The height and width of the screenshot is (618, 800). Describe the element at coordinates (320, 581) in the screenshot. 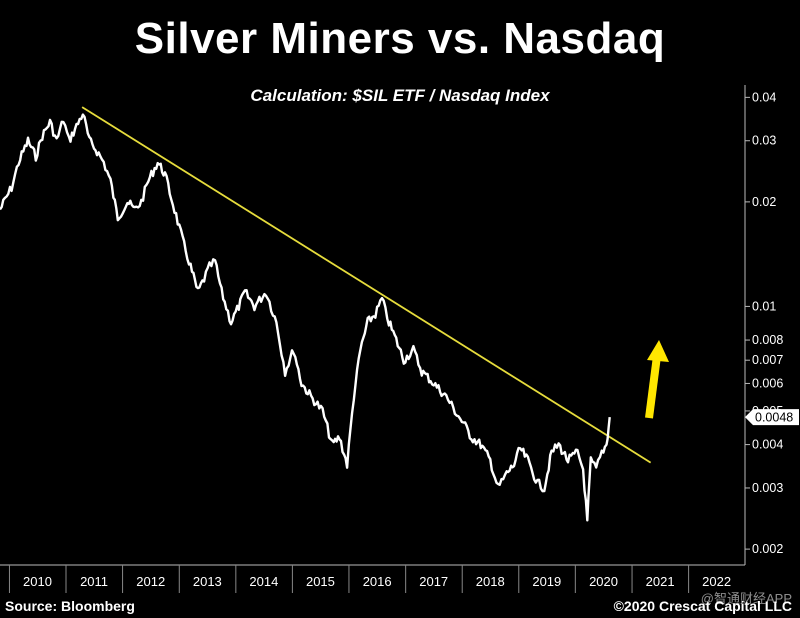

I see `x-tick-label: 2015` at that location.